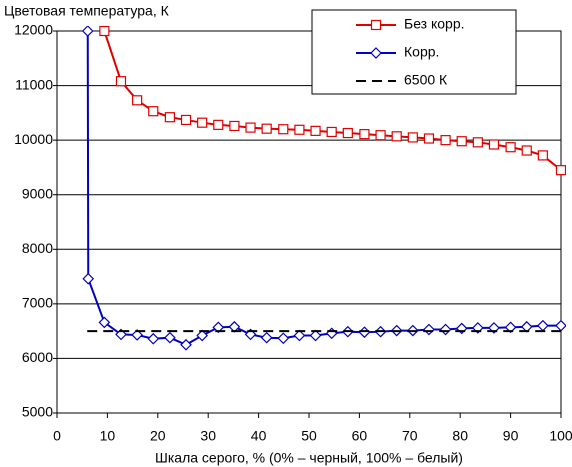 The image size is (572, 467). I want to click on y-tick-label: 10000, so click(33, 139).